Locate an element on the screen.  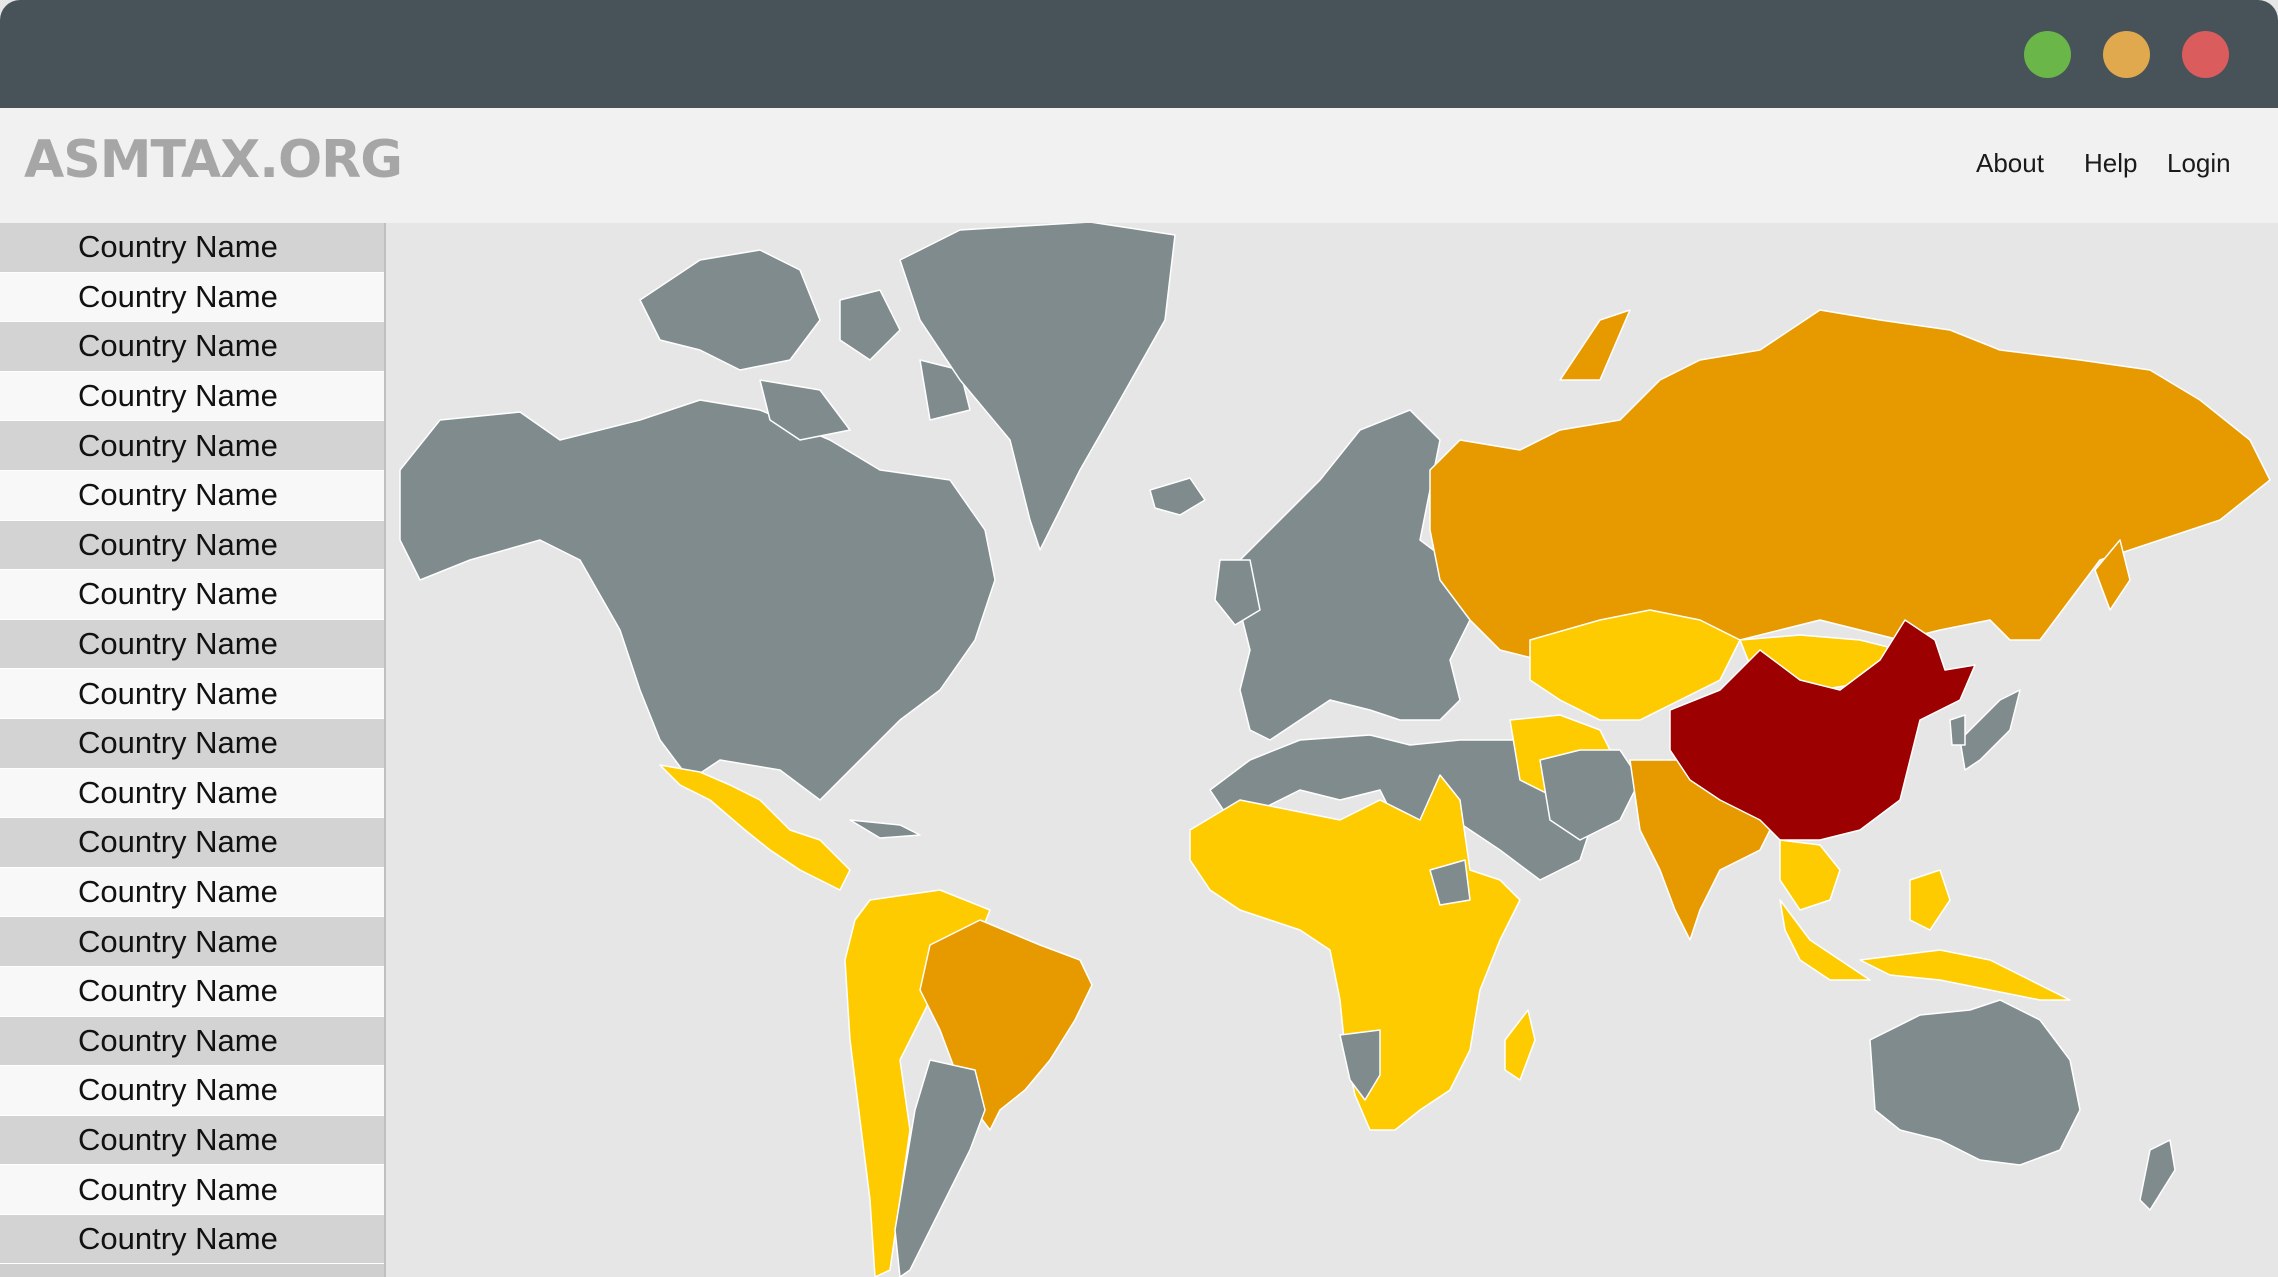
region-japan-korea is located at coordinates (1985, 730).